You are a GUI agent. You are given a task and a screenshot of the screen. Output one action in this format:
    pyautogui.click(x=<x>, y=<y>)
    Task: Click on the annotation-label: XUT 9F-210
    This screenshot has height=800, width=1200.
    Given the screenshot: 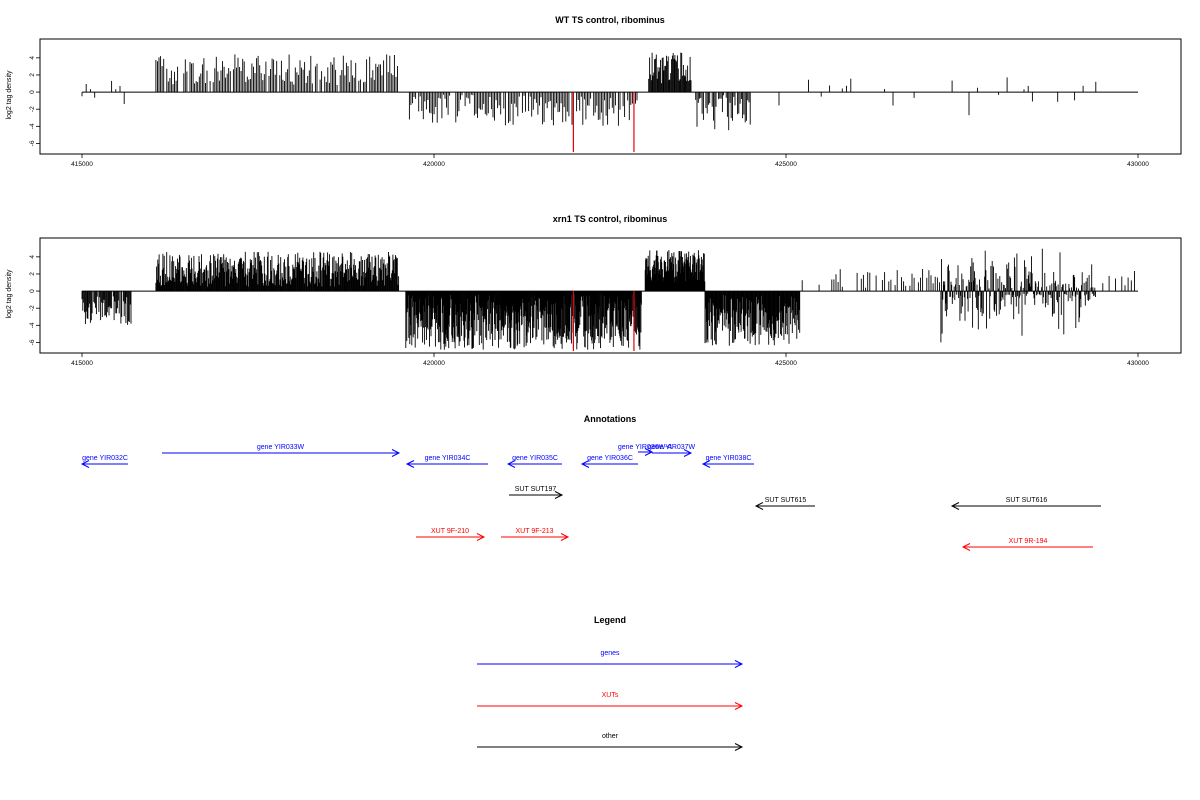 What is the action you would take?
    pyautogui.click(x=450, y=531)
    